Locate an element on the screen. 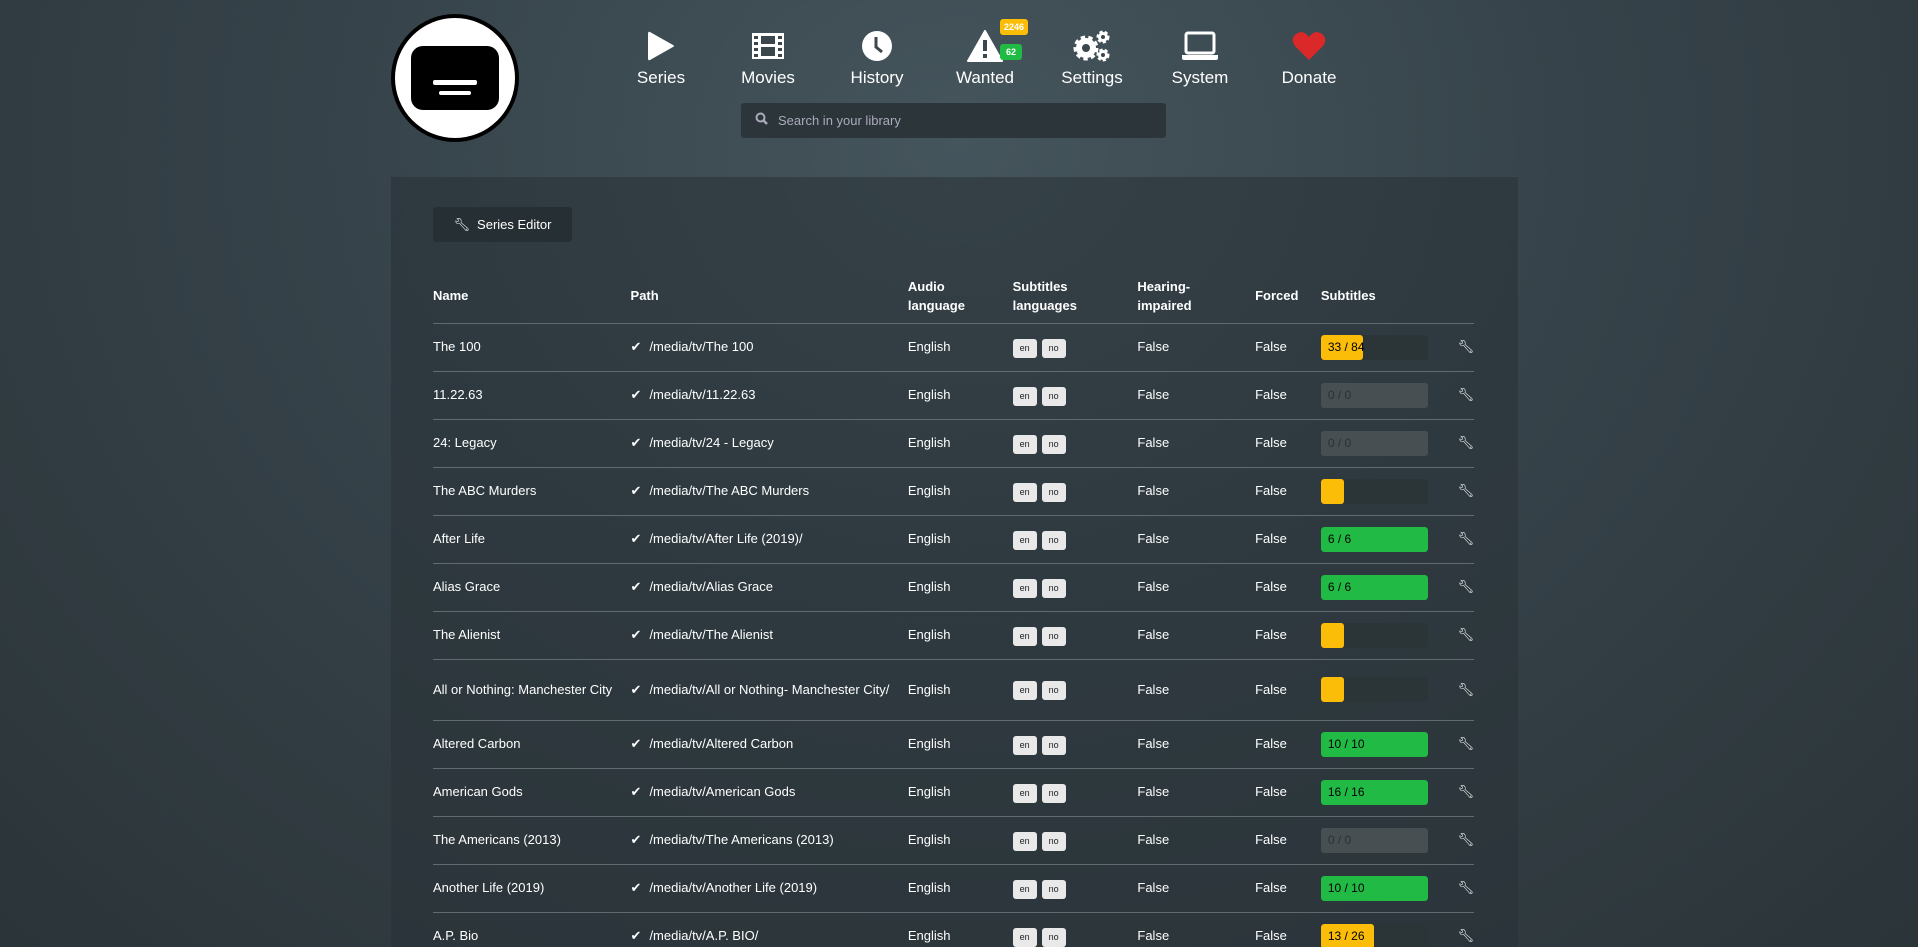 The height and width of the screenshot is (947, 1918). col-hearing: Hearing-impaired is located at coordinates (1164, 295).